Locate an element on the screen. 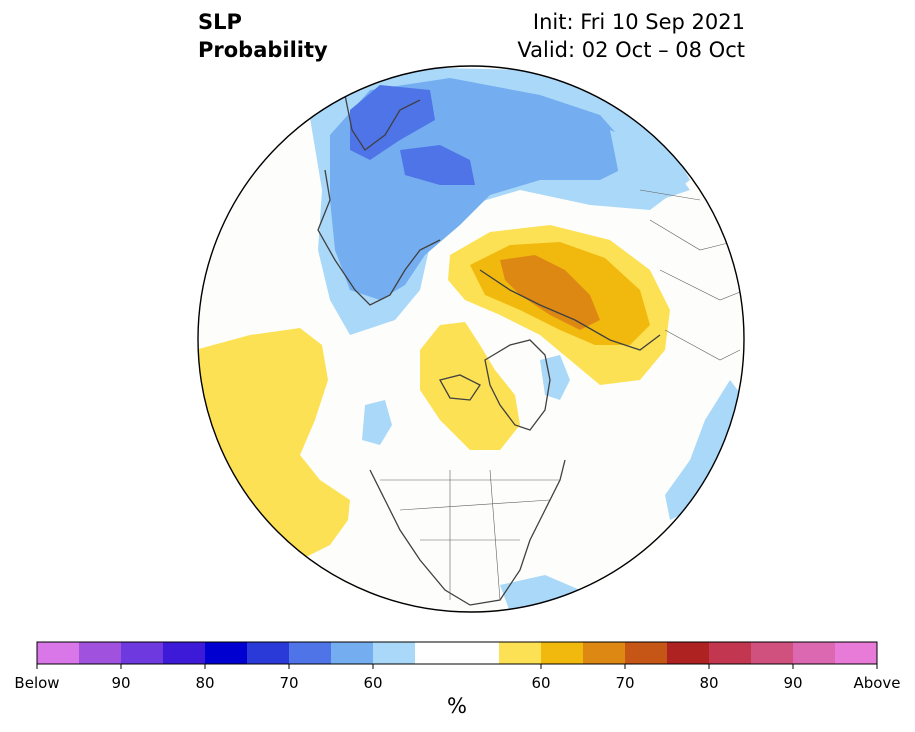  above-strong-siberia is located at coordinates (550, 292).